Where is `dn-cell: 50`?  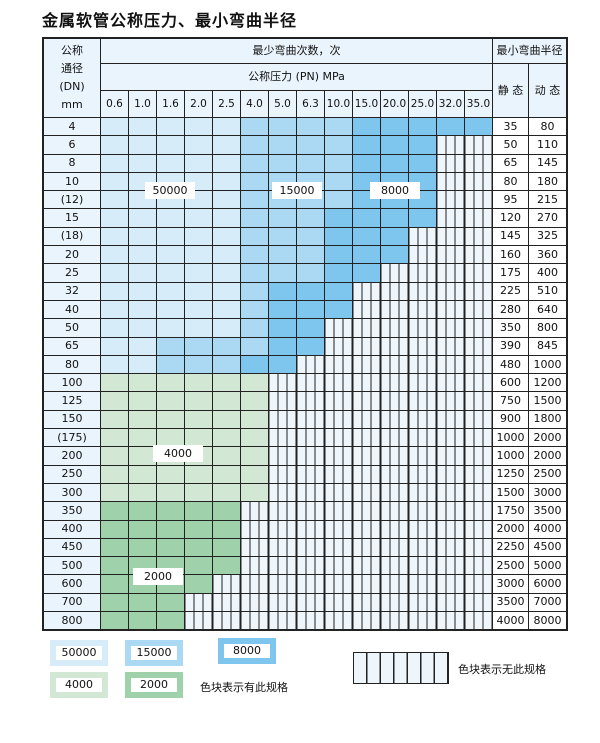
dn-cell: 50 is located at coordinates (71, 328).